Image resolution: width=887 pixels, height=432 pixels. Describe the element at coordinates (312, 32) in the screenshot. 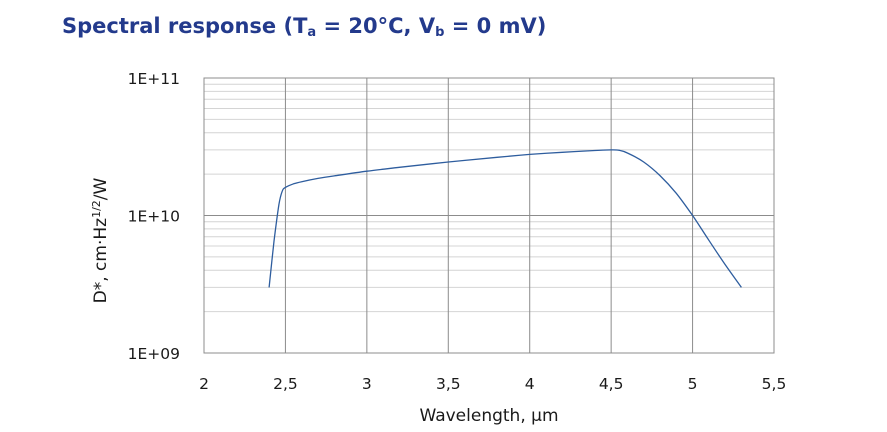

I see `title-subscript-a: a` at that location.